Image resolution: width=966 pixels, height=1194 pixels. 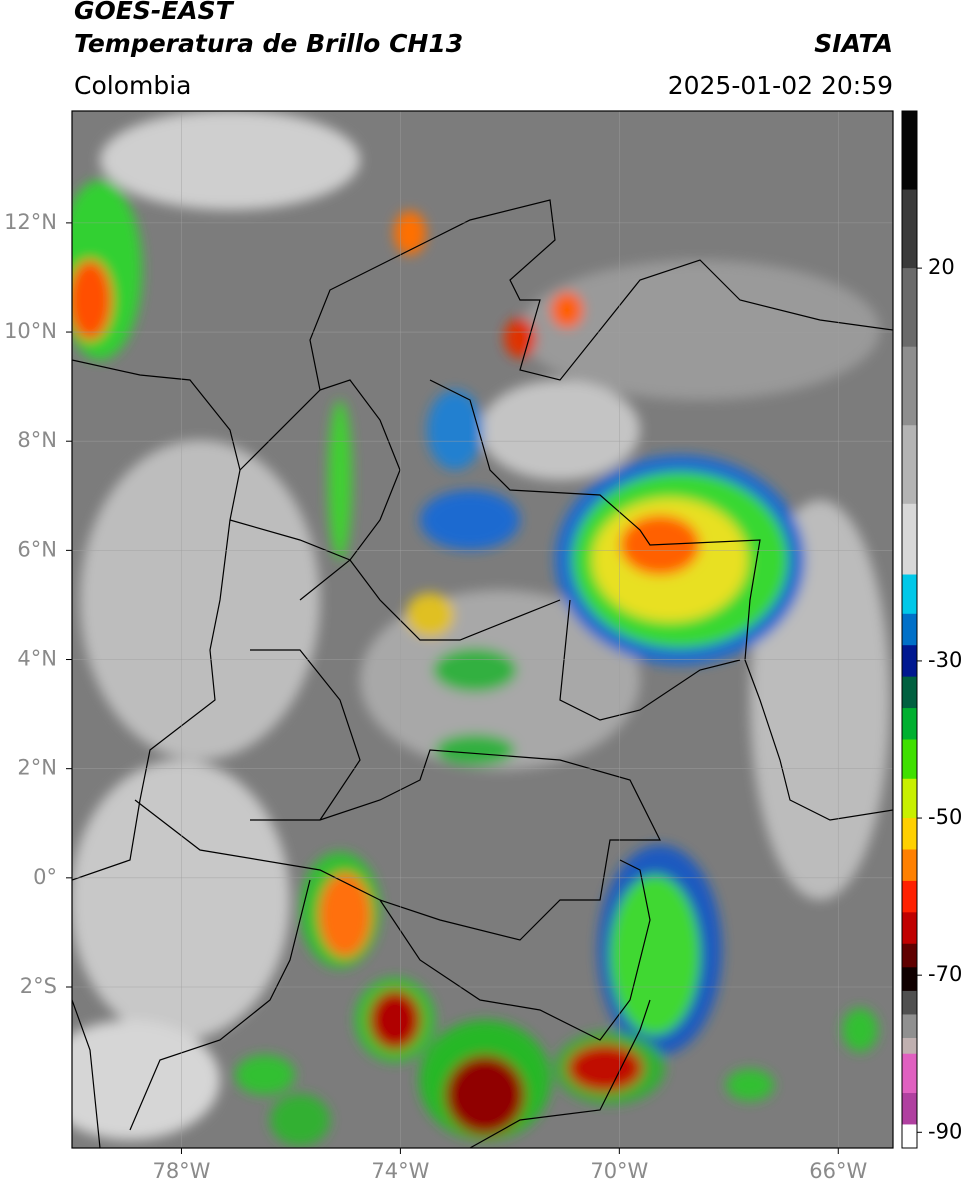 What do you see at coordinates (30, 222) in the screenshot?
I see `lat-tick-label: 12°N` at bounding box center [30, 222].